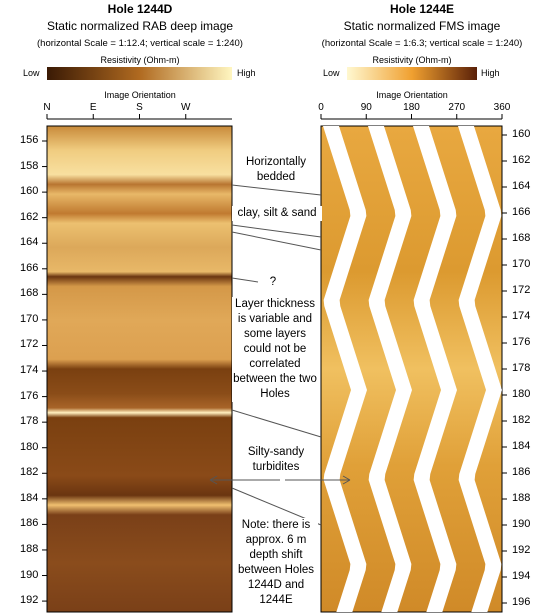 Image resolution: width=539 pixels, height=616 pixels. I want to click on annotation: clay, silt & sand, so click(277, 213).